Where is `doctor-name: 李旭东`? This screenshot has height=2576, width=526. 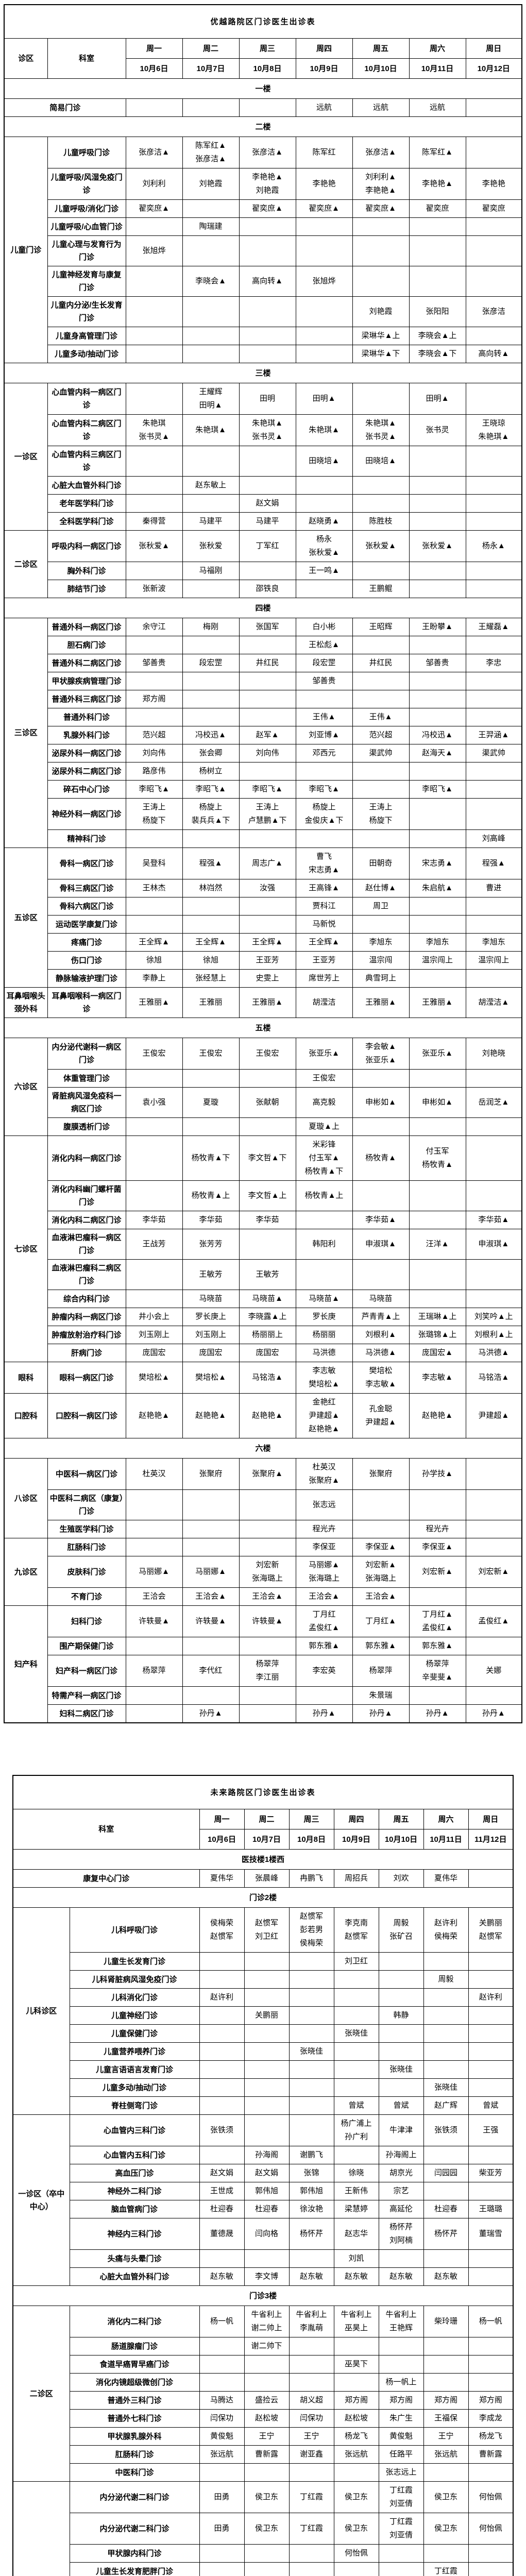 doctor-name: 李旭东 is located at coordinates (438, 942).